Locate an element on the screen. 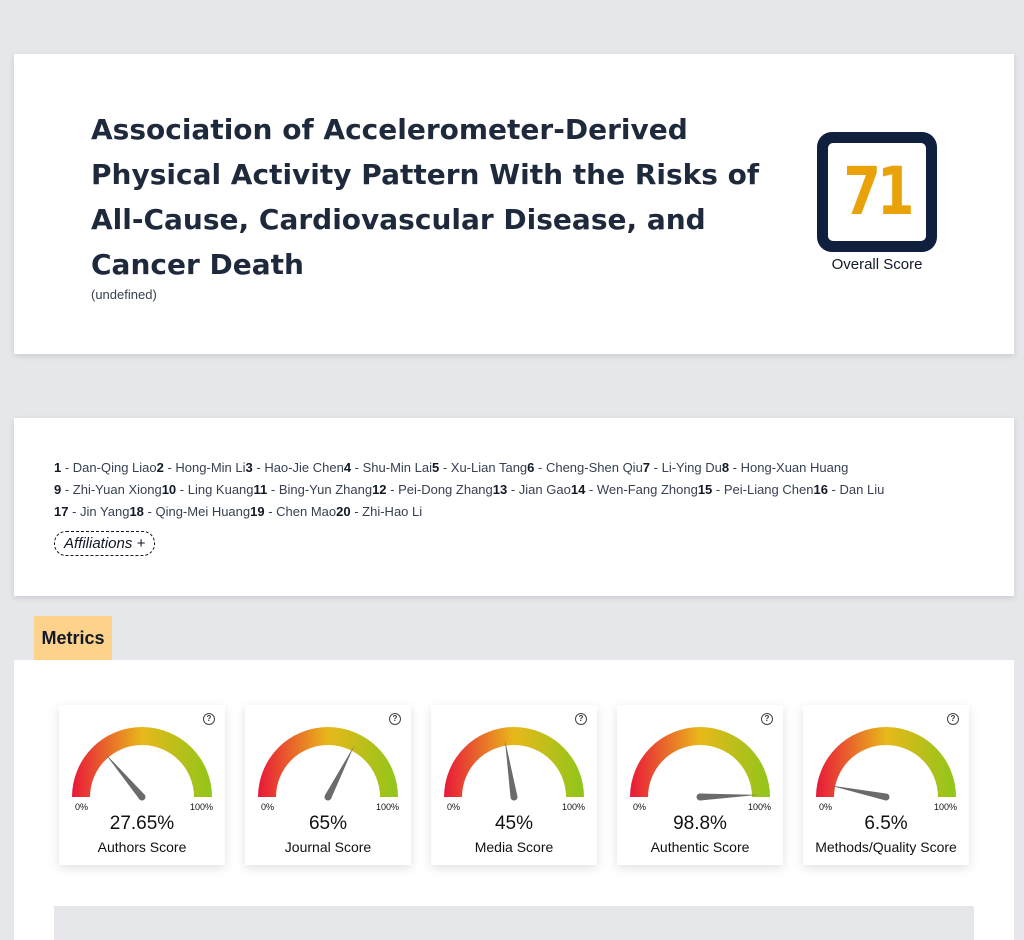  author-name: Ling Kuang is located at coordinates (220, 489).